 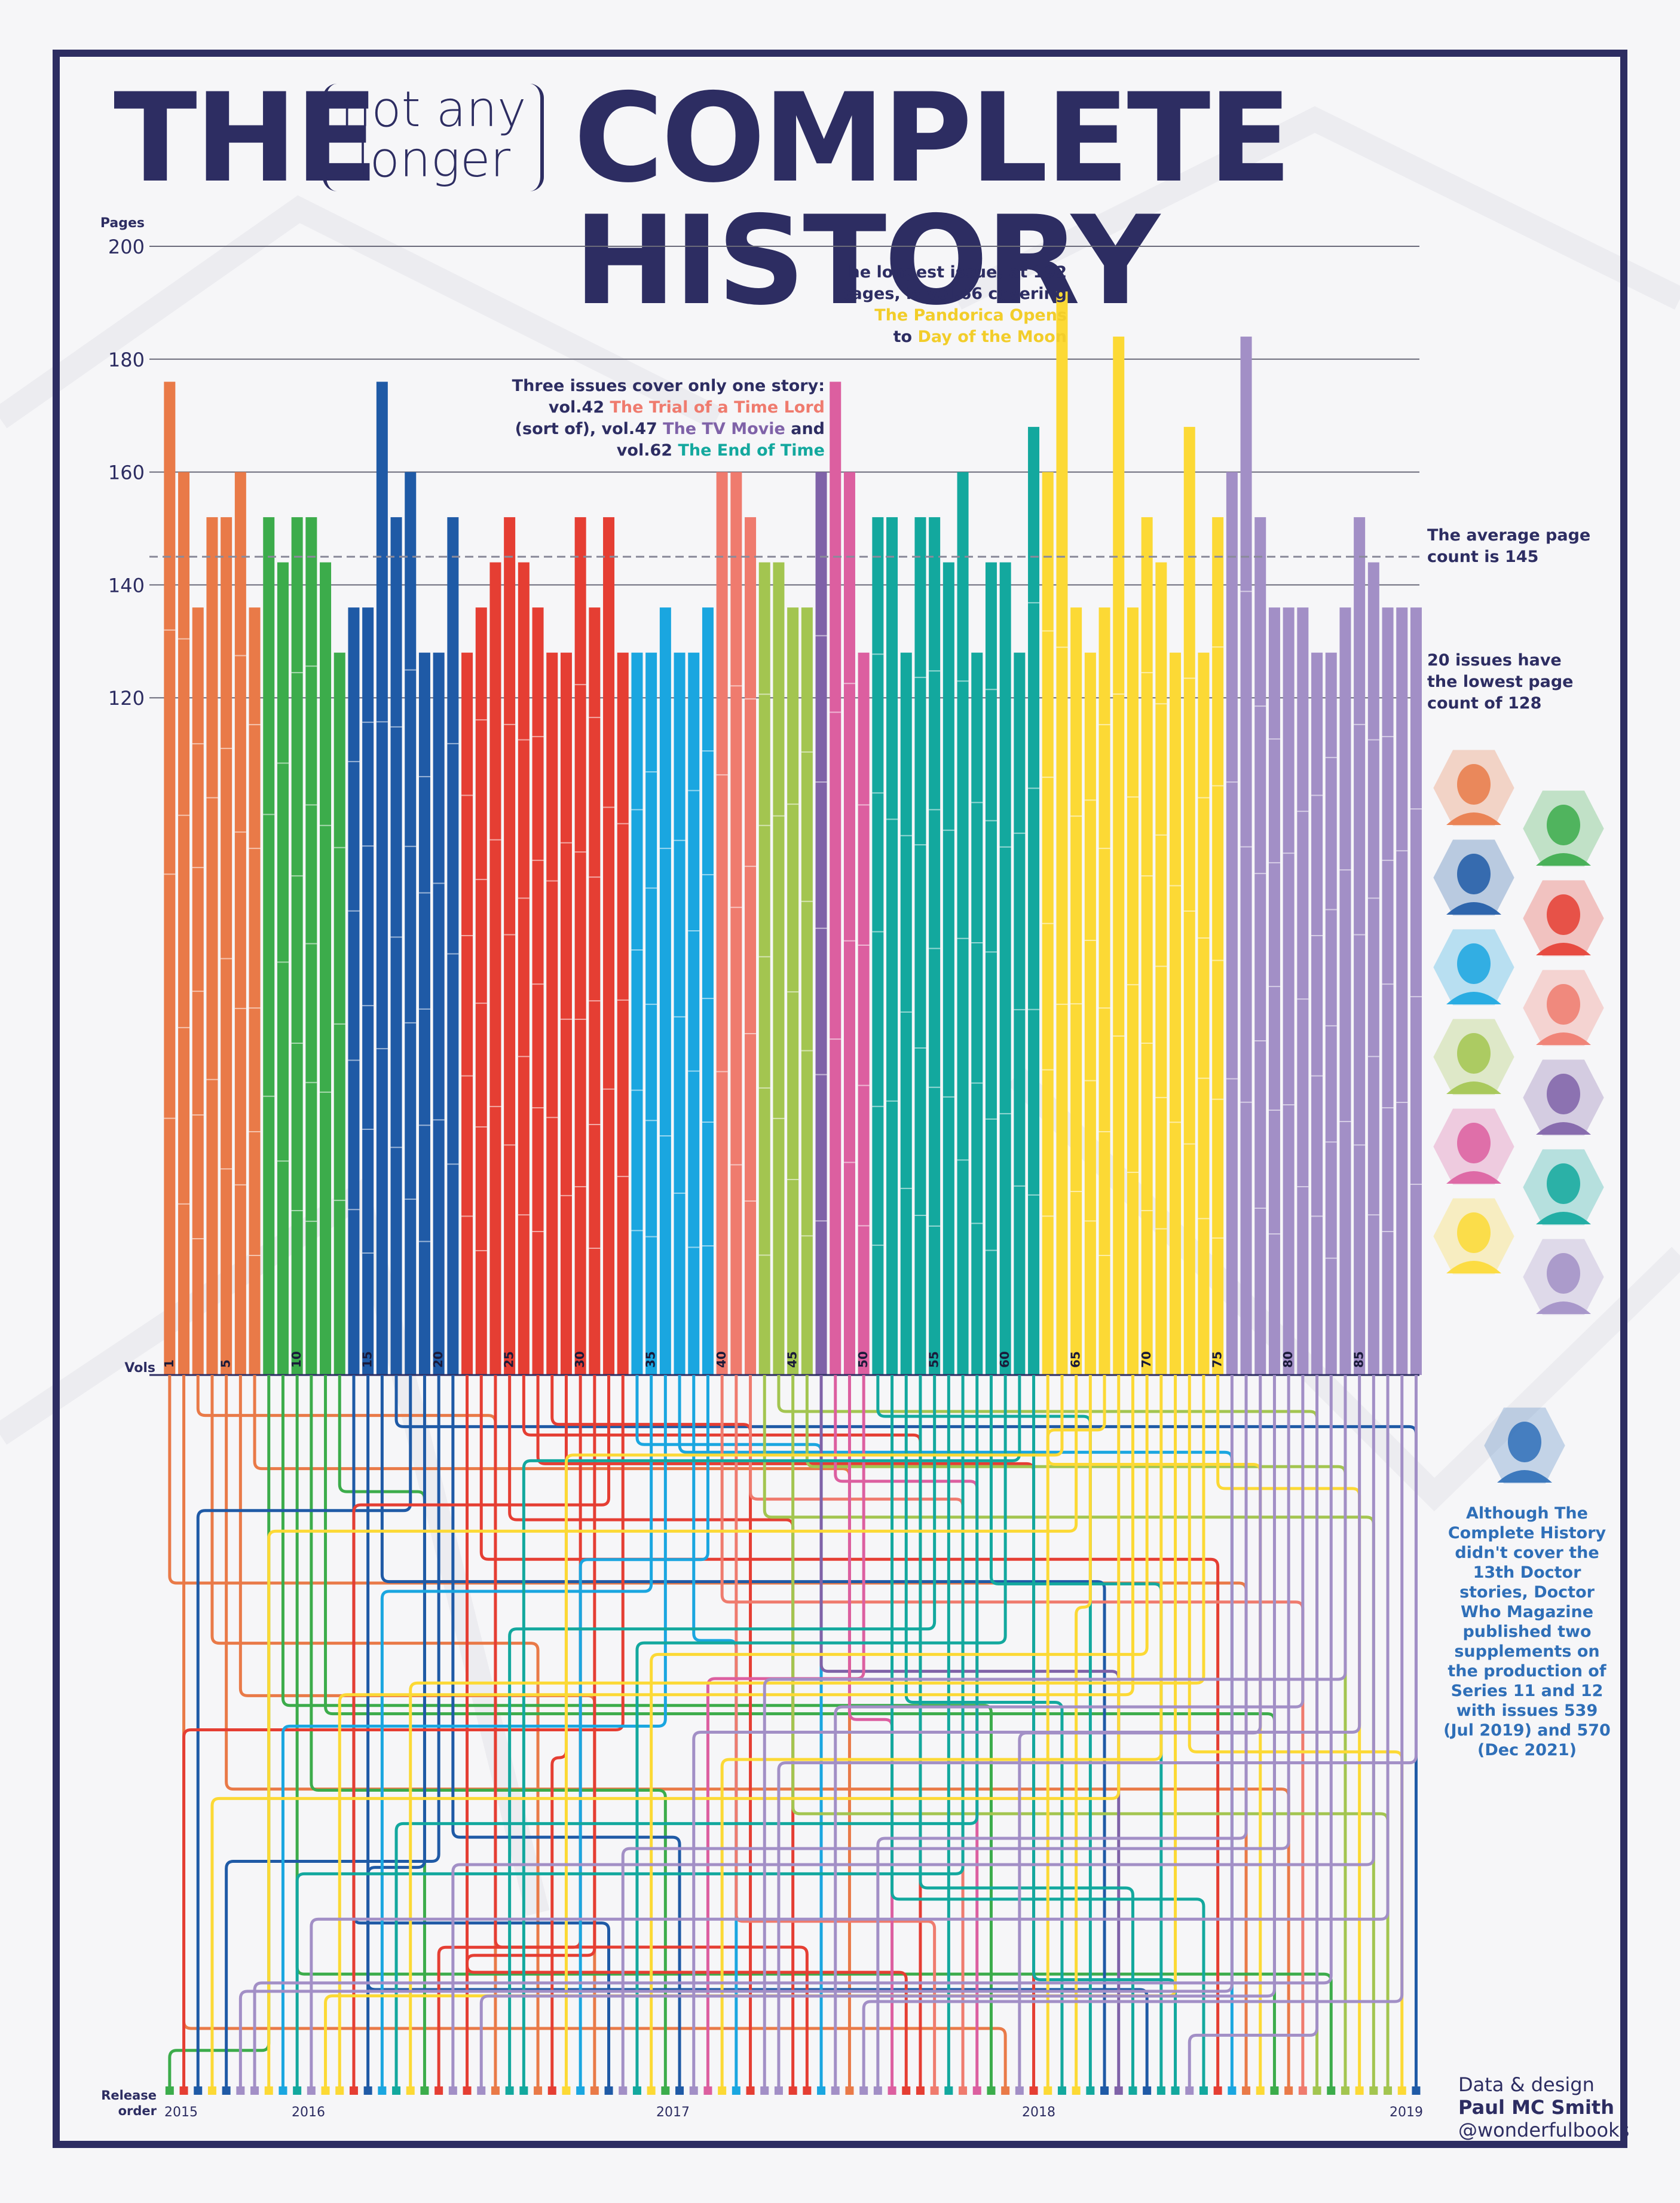 What do you see at coordinates (126, 585) in the screenshot?
I see `y-tick-label-140: 140` at bounding box center [126, 585].